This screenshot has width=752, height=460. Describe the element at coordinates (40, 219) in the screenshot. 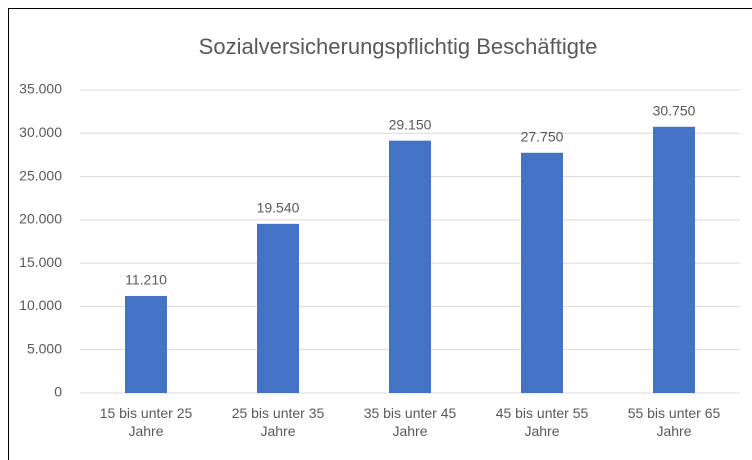

I see `y-tick-label: 20.000` at that location.